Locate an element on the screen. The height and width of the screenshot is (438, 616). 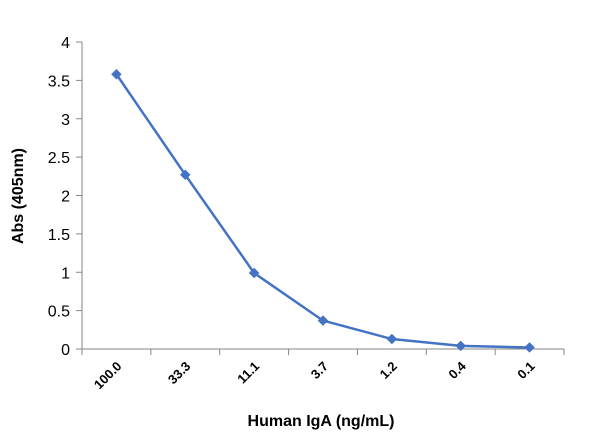
y-axis-title: Abs (405nm) is located at coordinates (18, 196).